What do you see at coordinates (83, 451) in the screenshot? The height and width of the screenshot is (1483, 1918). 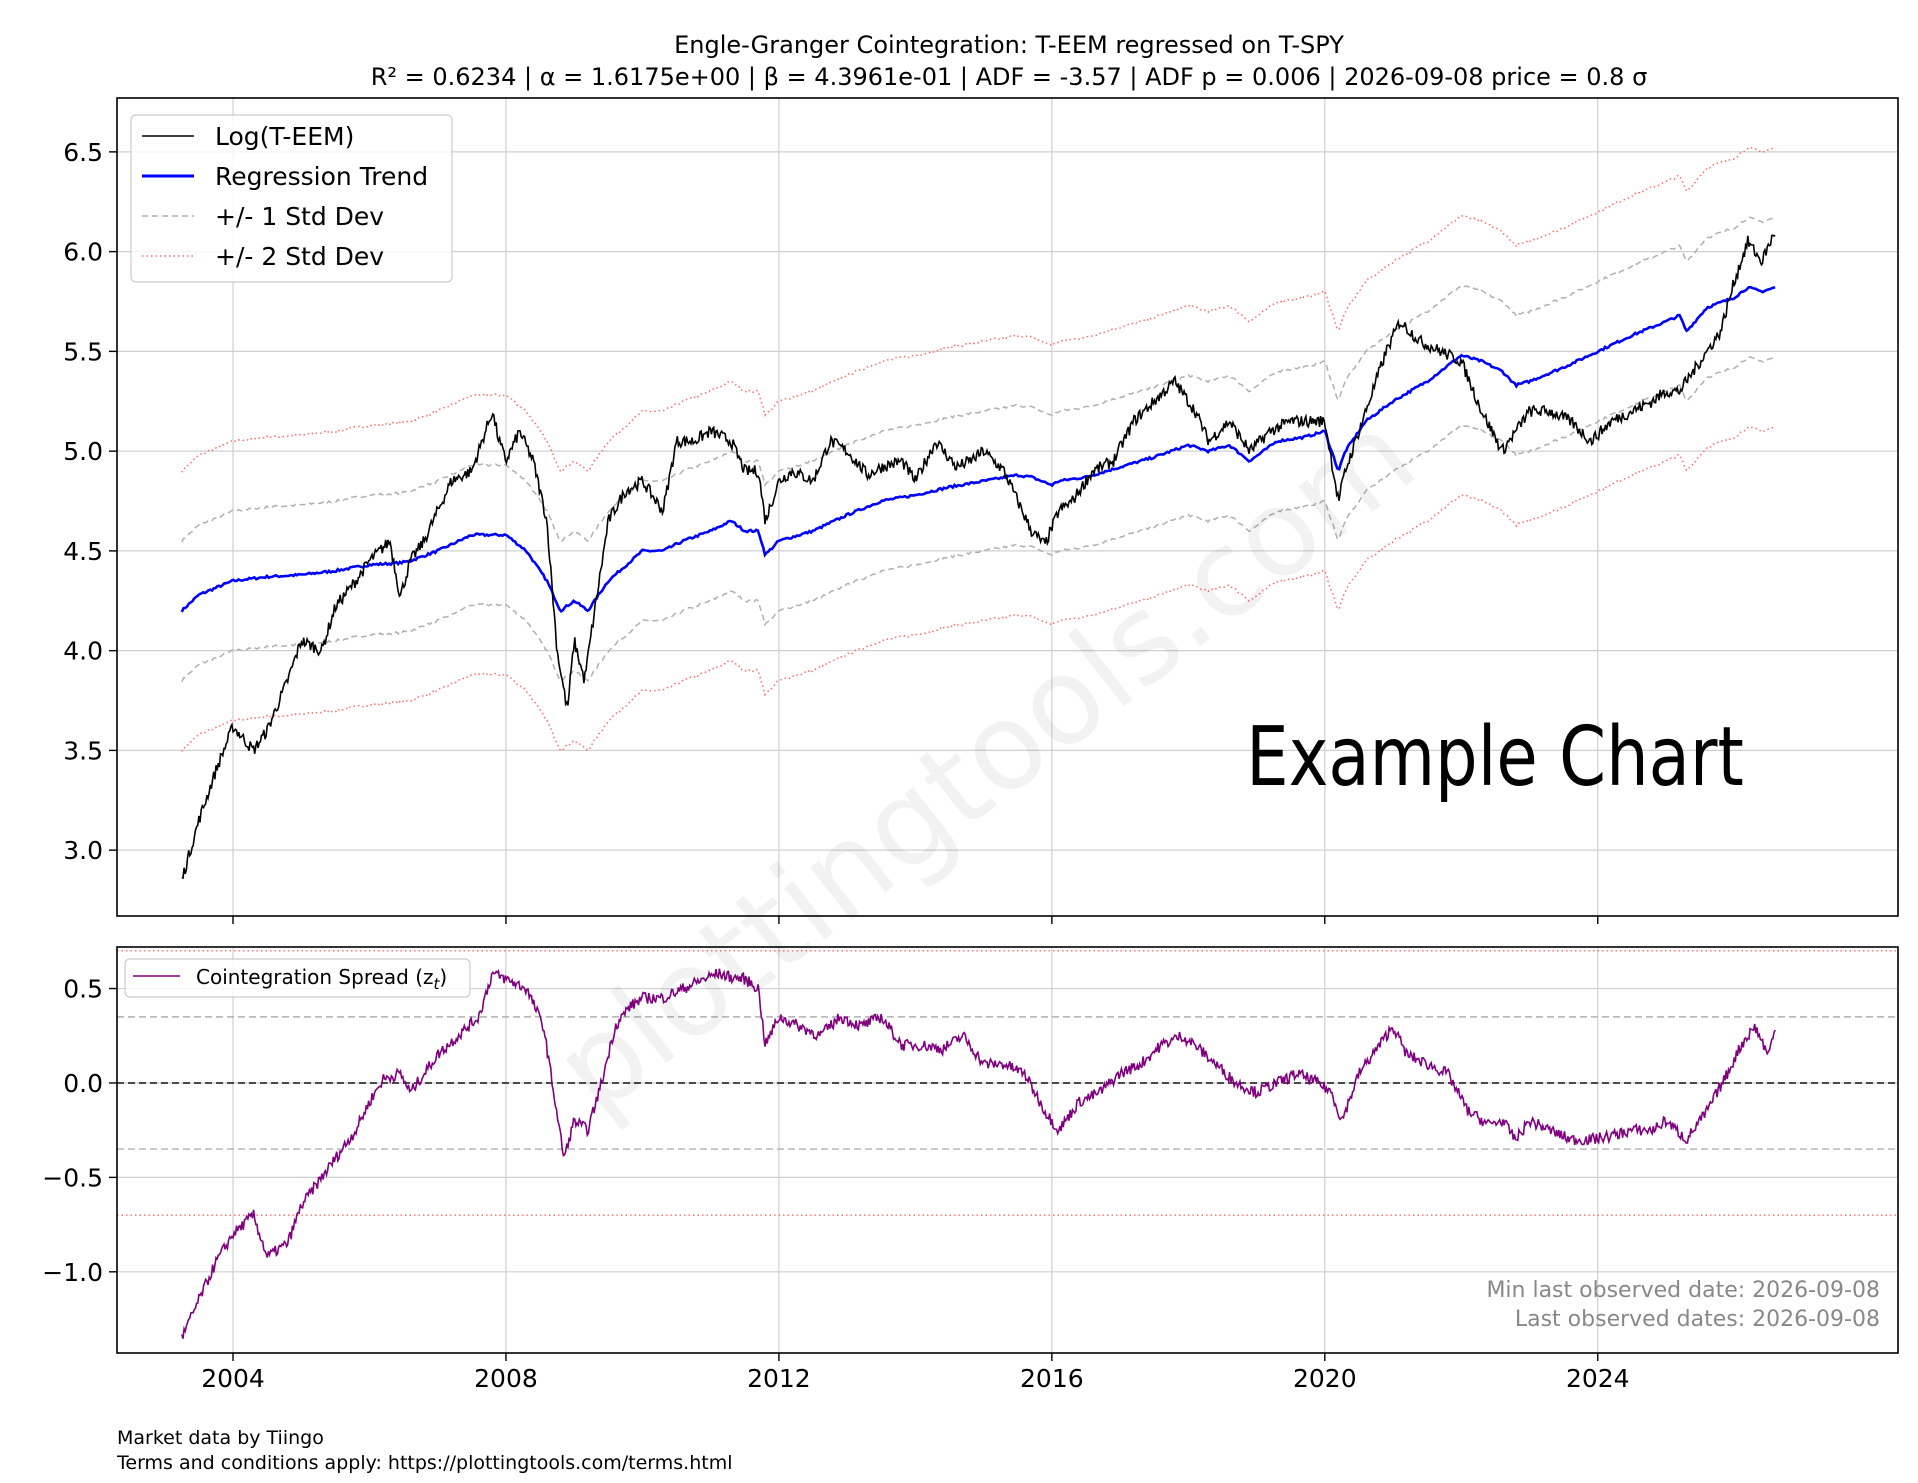 I see `top-ytick-label: 5.0` at bounding box center [83, 451].